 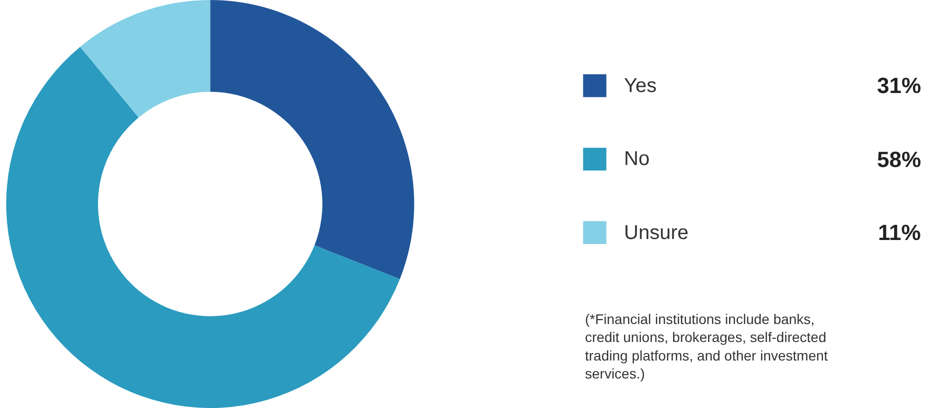 What do you see at coordinates (640, 86) in the screenshot?
I see `legend-label: Yes` at bounding box center [640, 86].